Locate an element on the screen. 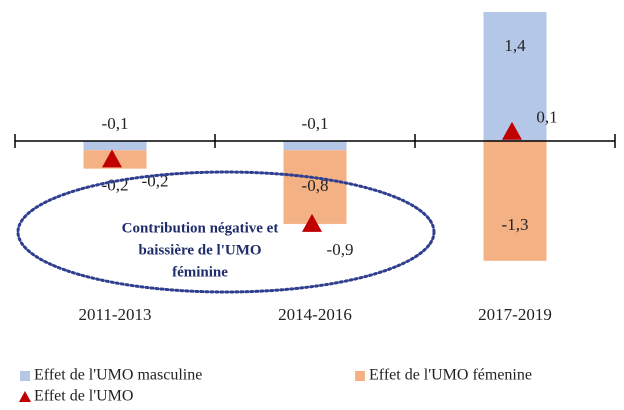 The height and width of the screenshot is (410, 624). legend-label: Effet de l'UMO is located at coordinates (83, 396).